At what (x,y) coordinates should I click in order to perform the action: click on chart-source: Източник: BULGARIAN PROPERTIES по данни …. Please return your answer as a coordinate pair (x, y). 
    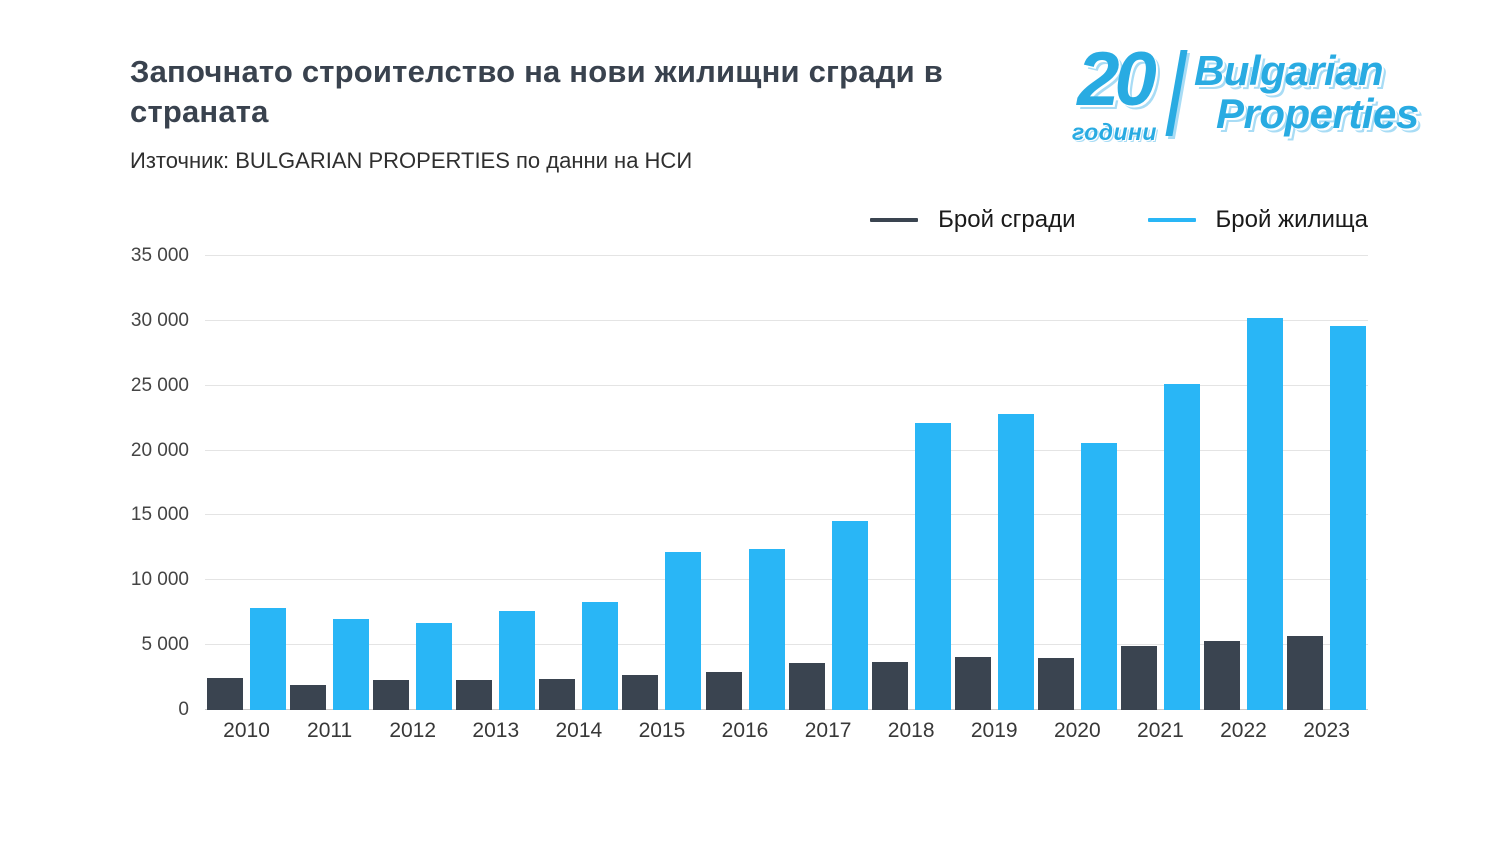
    Looking at the image, I should click on (411, 160).